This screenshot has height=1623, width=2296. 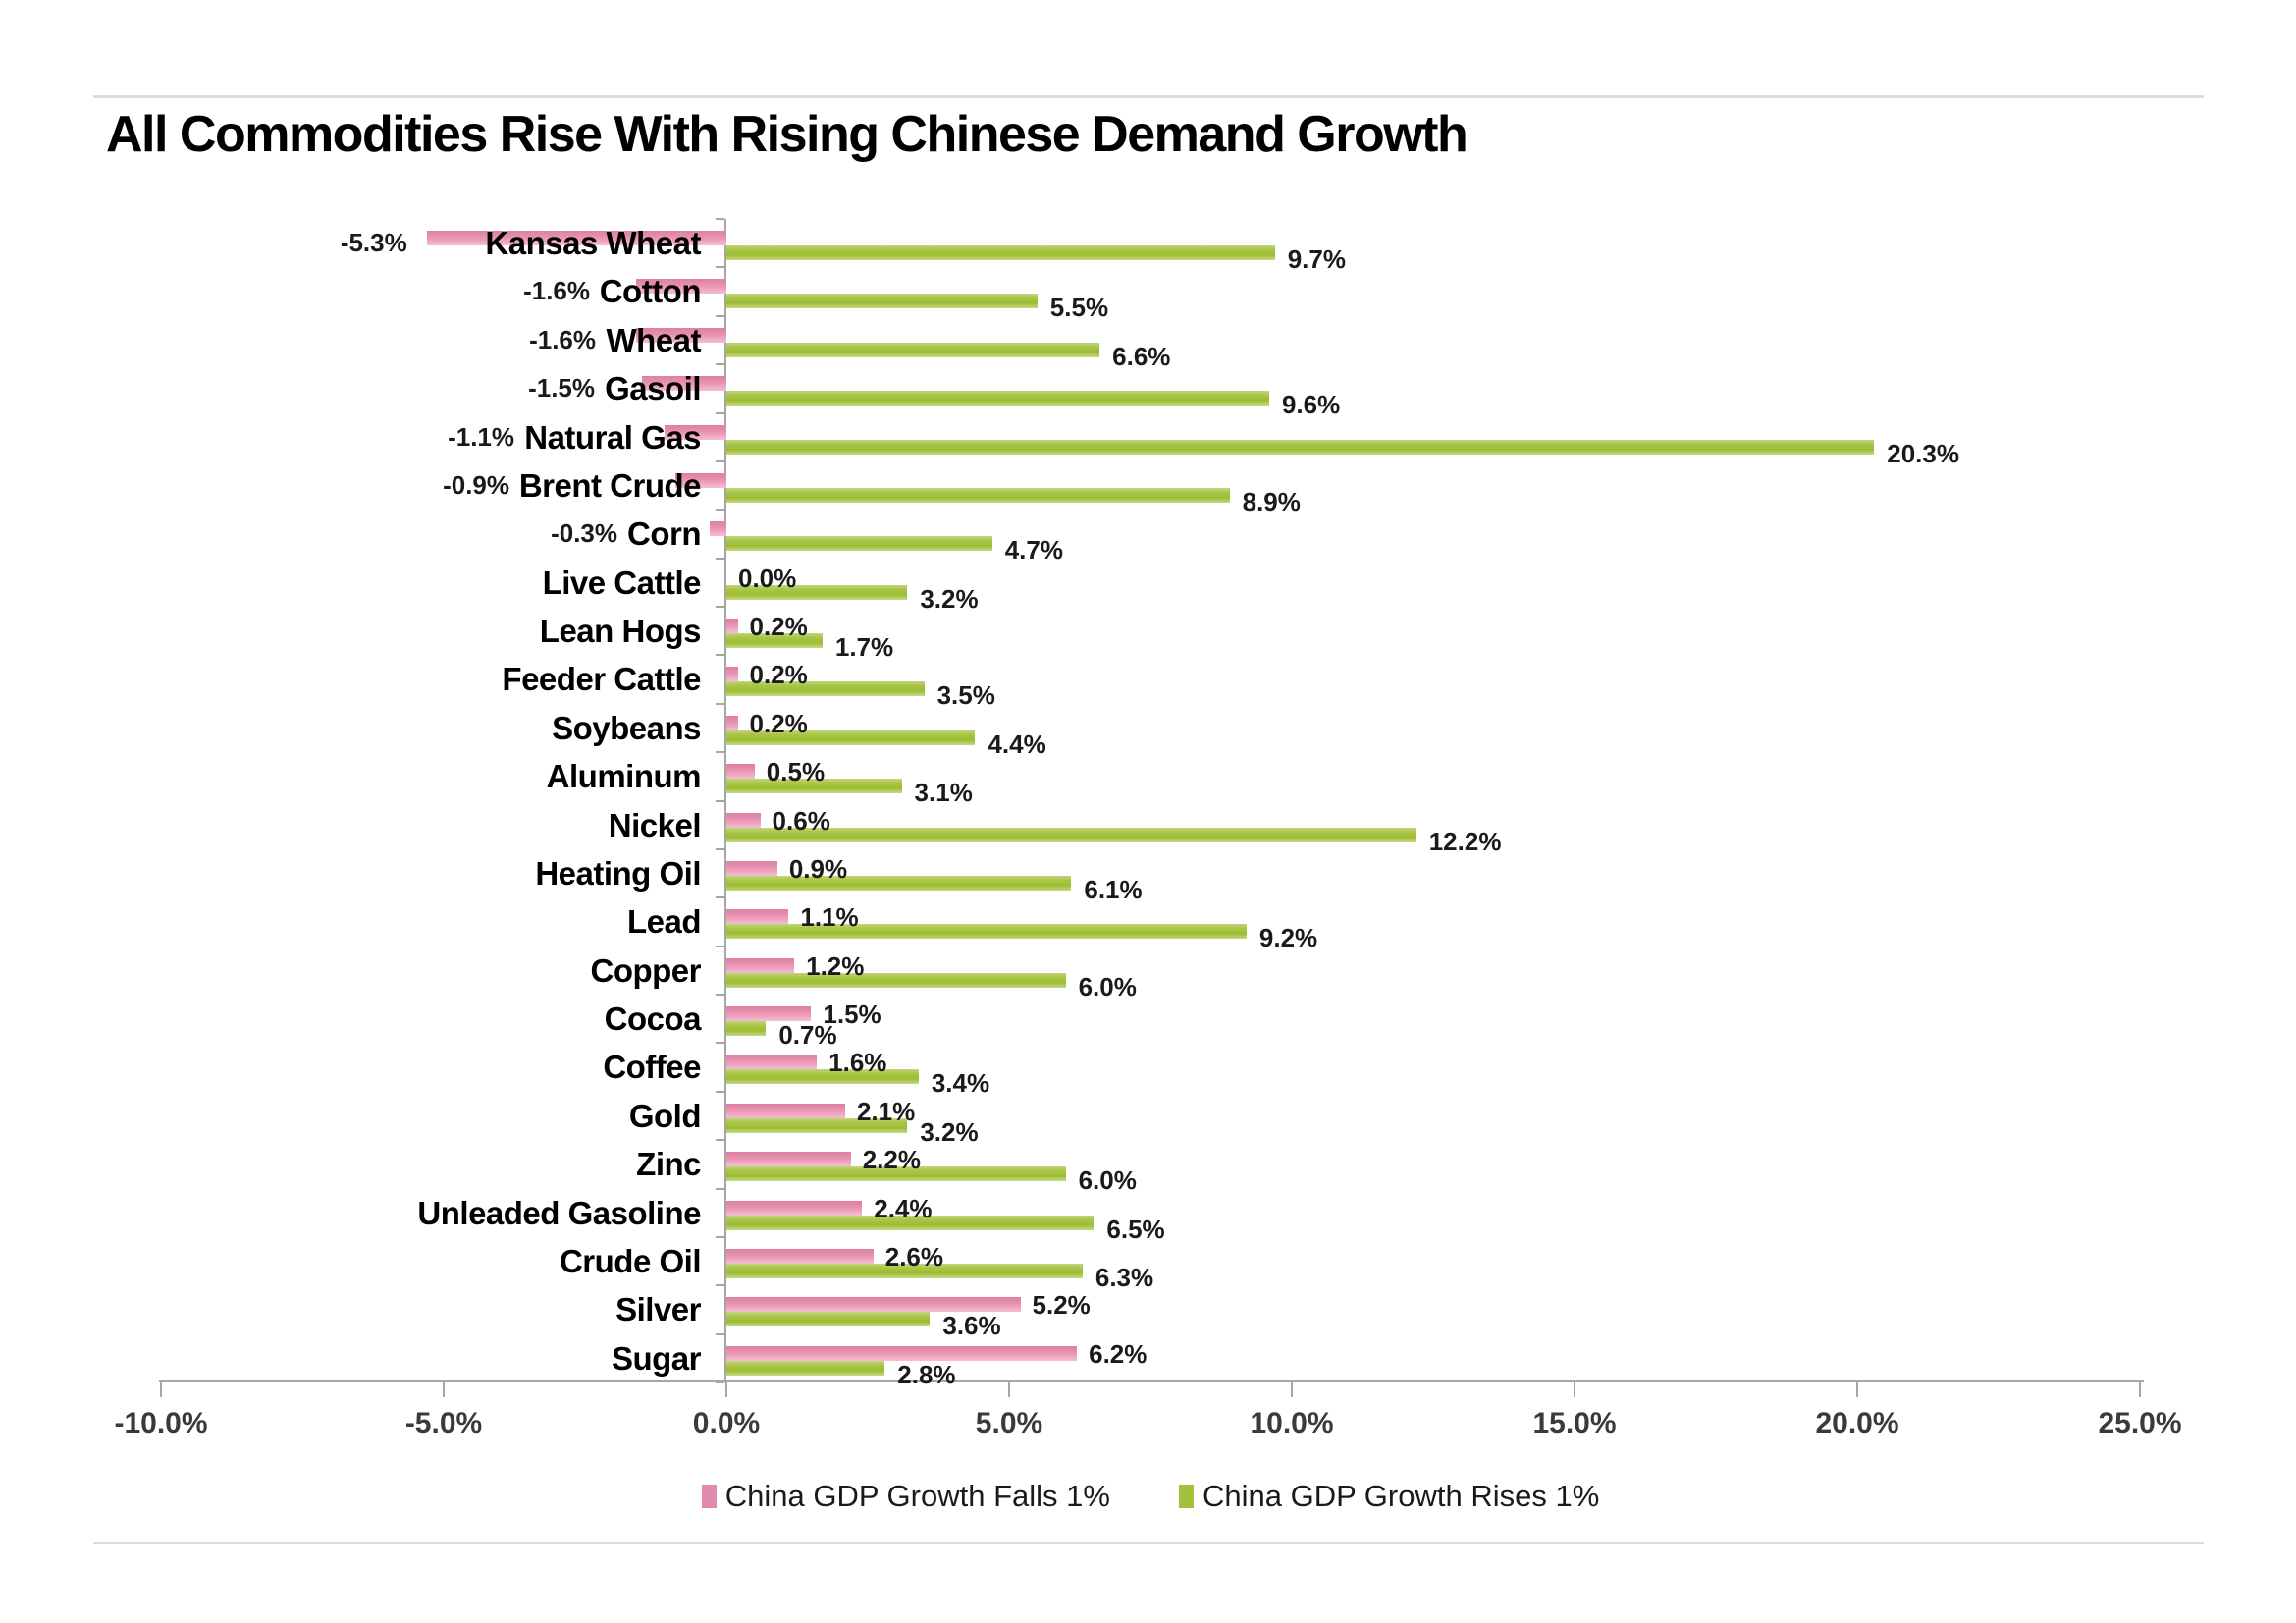 I want to click on category-label: Live Cattle, so click(x=622, y=583).